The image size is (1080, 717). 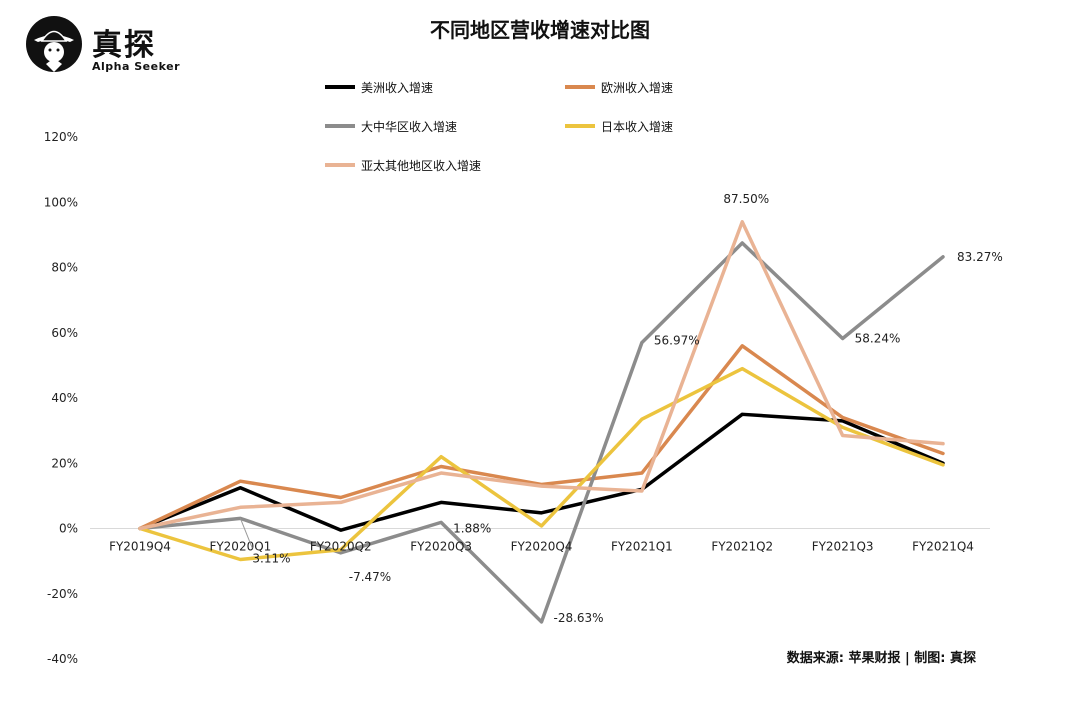 I want to click on data-label: 58.24%, so click(x=878, y=338).